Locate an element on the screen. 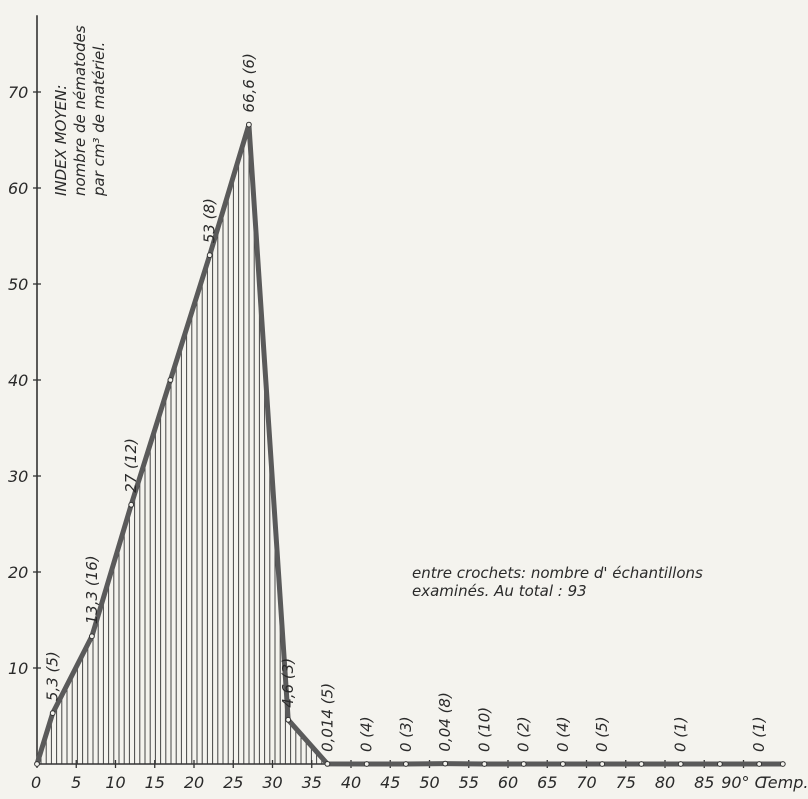 This screenshot has width=808, height=799. x-tick-label: 5 is located at coordinates (76, 782).